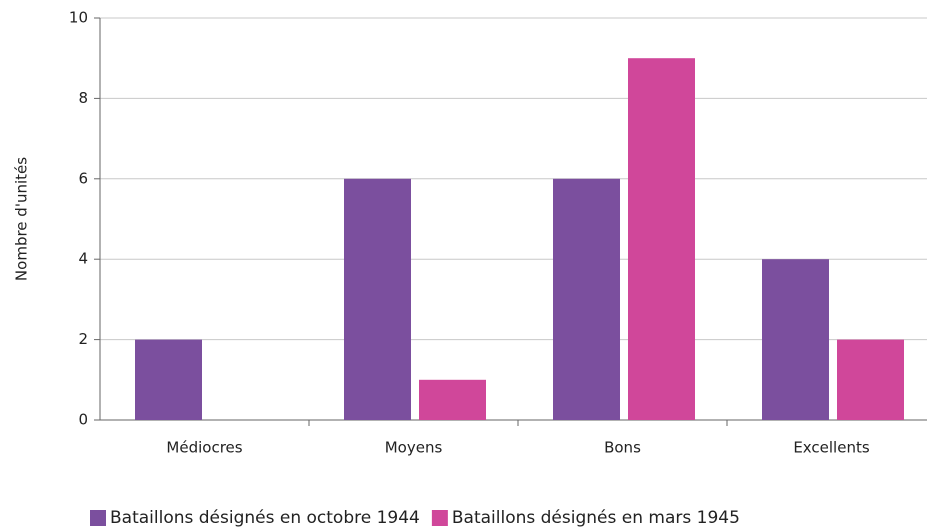 The image size is (927, 531). What do you see at coordinates (83, 98) in the screenshot?
I see `y-tick-label: 8` at bounding box center [83, 98].